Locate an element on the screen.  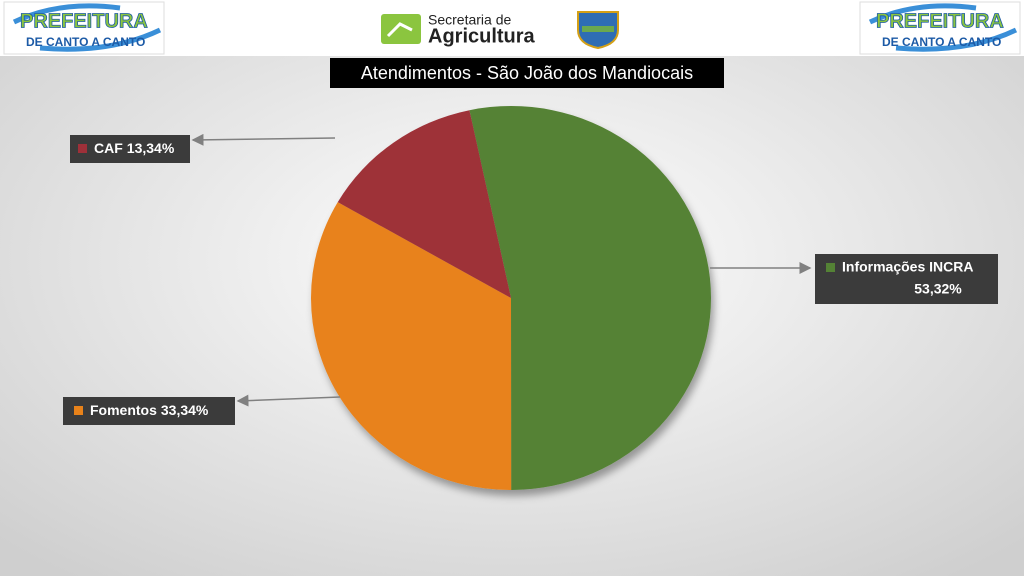
logo-left: PREFEITURA DE CANTO A CANTO is located at coordinates (84, 28).